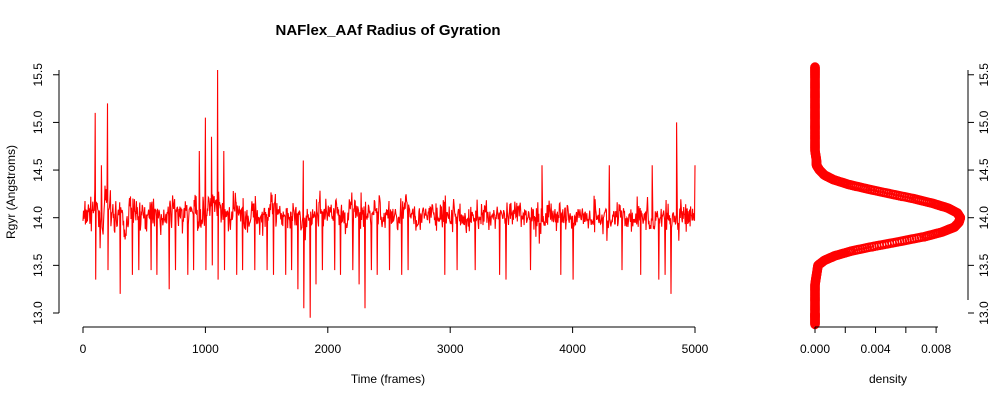  What do you see at coordinates (984, 218) in the screenshot?
I see `density-y-tick-label: 14.0` at bounding box center [984, 218].